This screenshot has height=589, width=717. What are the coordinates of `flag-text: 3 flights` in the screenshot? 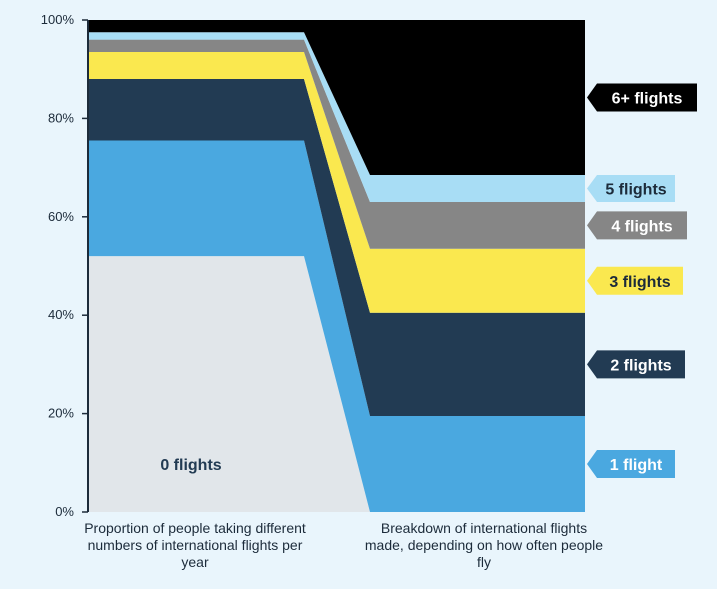 It's located at (639, 282).